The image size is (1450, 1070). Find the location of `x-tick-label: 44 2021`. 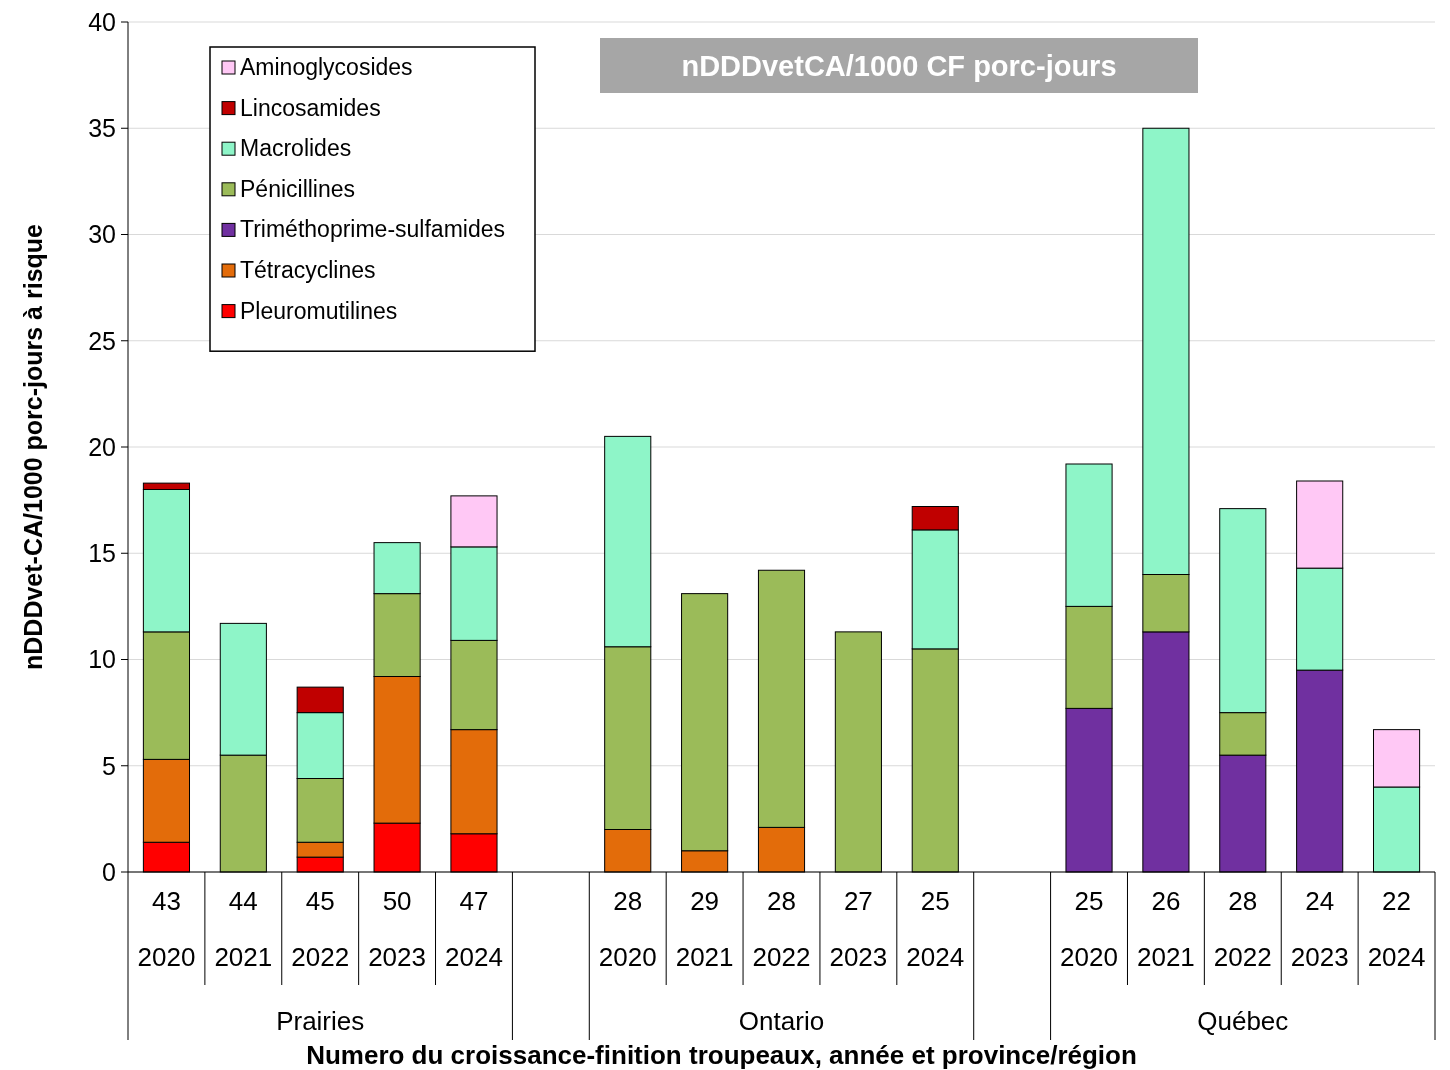

x-tick-label: 44 2021 is located at coordinates (243, 929).